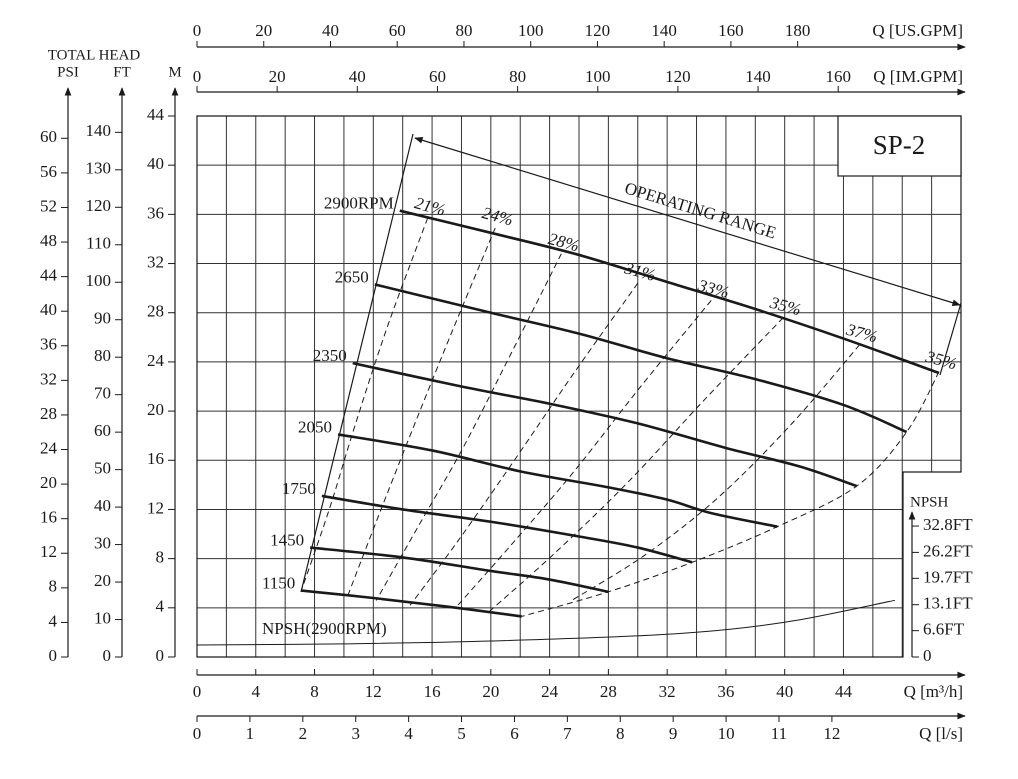  Describe the element at coordinates (948, 603) in the screenshot. I see `y-tick-label: 13.1FT` at that location.